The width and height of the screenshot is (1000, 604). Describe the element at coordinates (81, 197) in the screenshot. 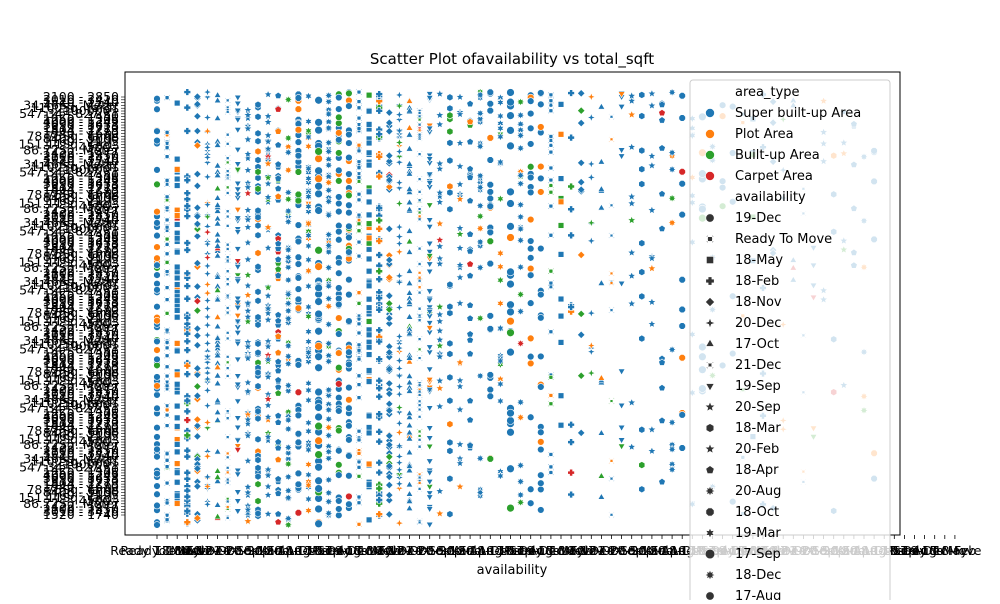

I see `y-tick-label: 8400 - 9000` at that location.